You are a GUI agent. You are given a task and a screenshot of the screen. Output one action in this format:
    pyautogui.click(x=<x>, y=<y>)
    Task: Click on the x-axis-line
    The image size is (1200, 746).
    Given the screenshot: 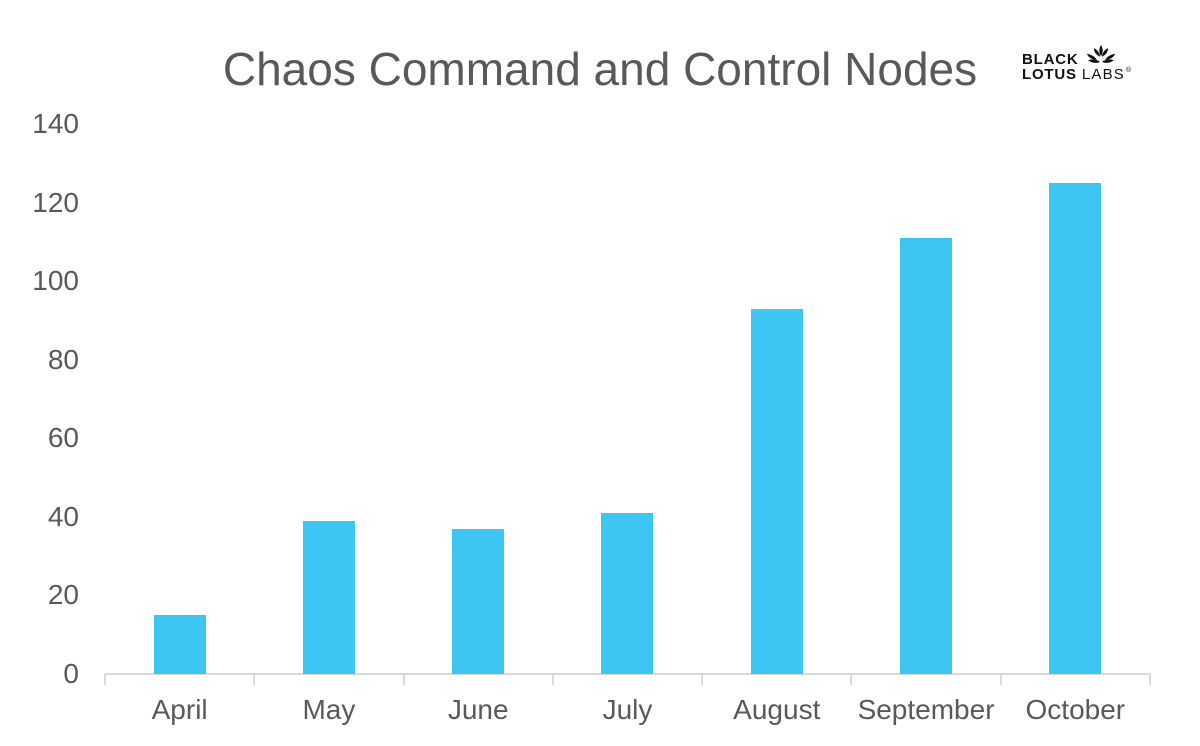 What is the action you would take?
    pyautogui.click(x=627, y=674)
    